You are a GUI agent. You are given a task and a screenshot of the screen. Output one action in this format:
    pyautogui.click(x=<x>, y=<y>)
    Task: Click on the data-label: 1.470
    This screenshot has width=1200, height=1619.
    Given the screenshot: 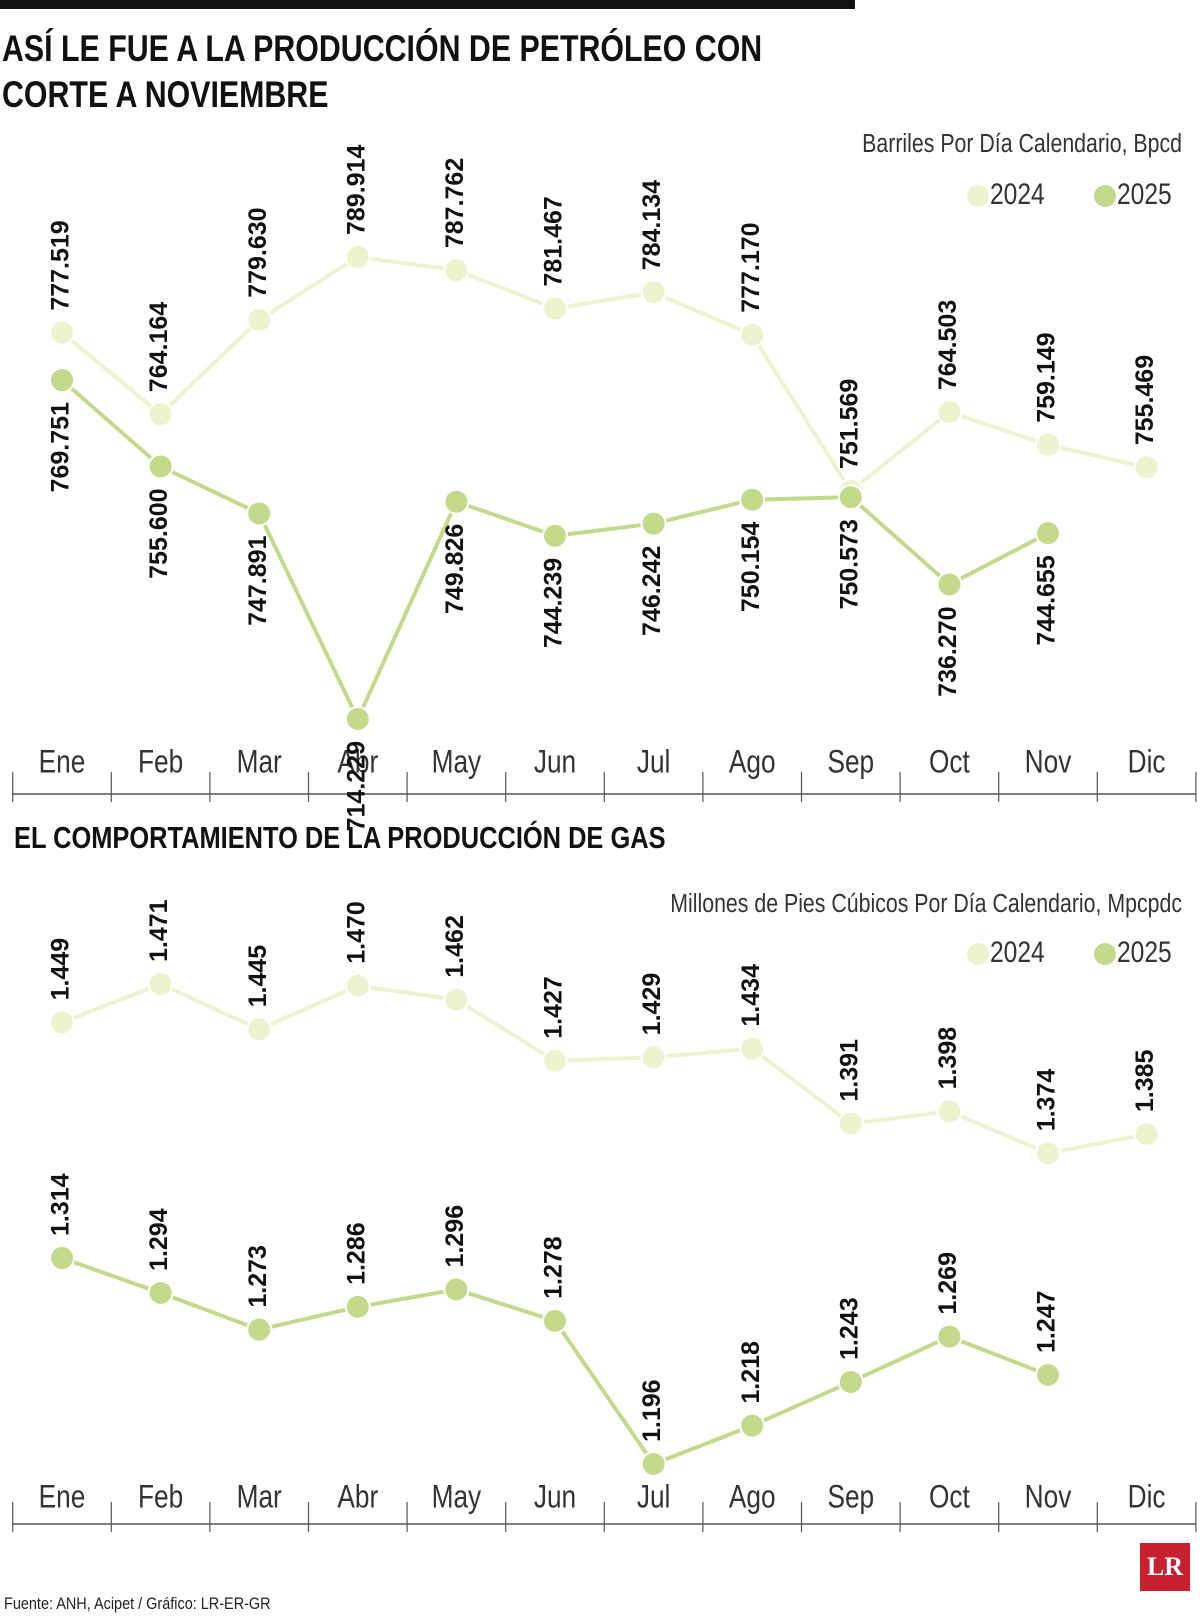 What is the action you would take?
    pyautogui.click(x=356, y=932)
    